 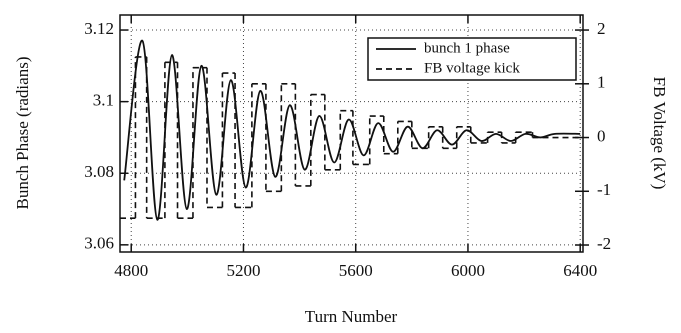 I want to click on y-tick-label: 3.08, so click(x=99, y=171).